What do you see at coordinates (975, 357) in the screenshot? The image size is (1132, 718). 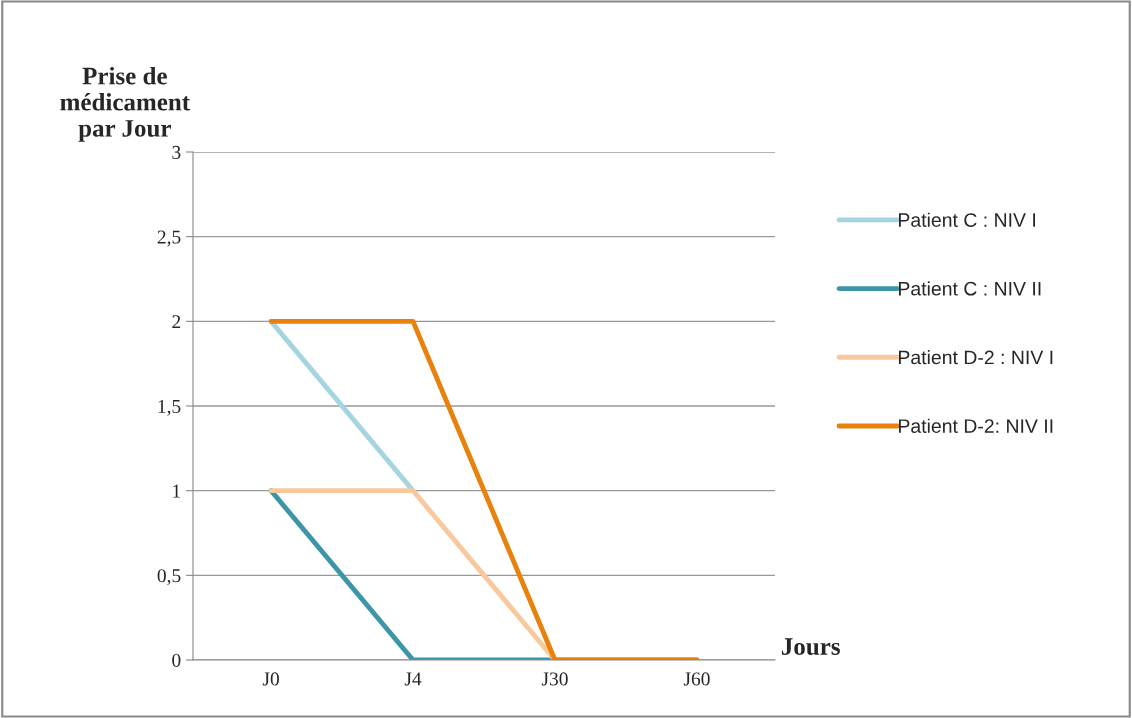 I see `legend-label: Patient D-2 : NIV I` at bounding box center [975, 357].